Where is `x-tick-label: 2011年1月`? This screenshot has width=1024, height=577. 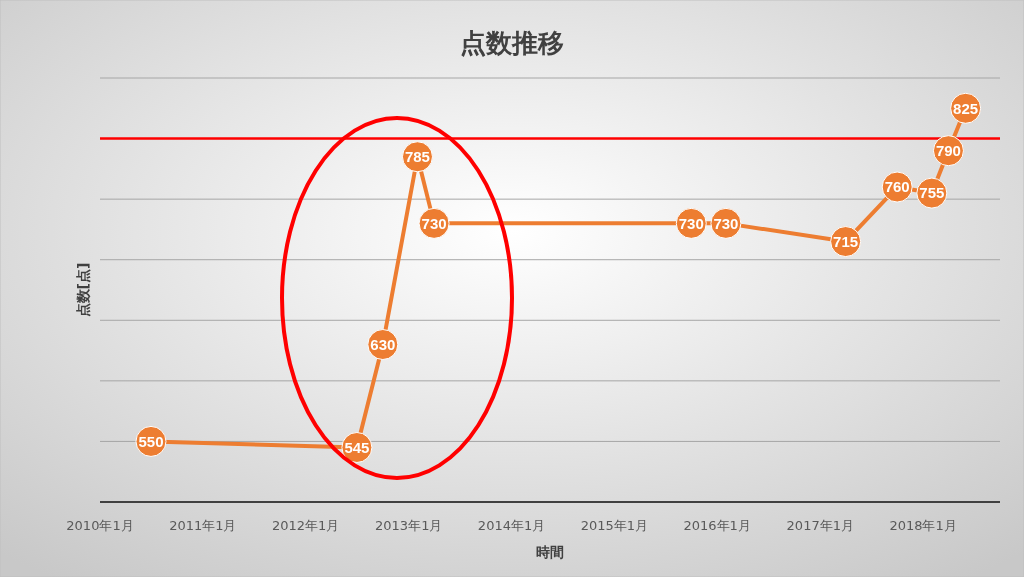 x-tick-label: 2011年1月 is located at coordinates (203, 525).